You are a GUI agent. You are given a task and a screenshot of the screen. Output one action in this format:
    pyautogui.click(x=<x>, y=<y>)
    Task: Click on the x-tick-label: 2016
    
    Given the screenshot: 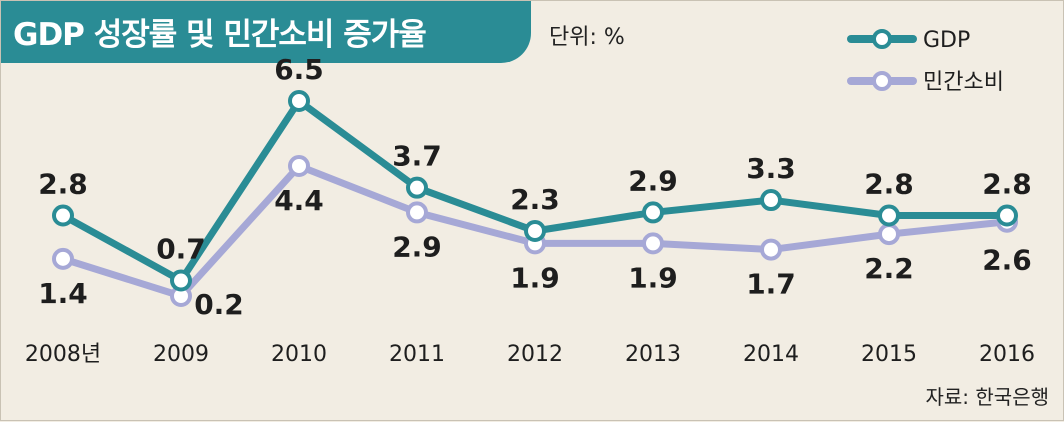 What is the action you would take?
    pyautogui.click(x=1007, y=354)
    